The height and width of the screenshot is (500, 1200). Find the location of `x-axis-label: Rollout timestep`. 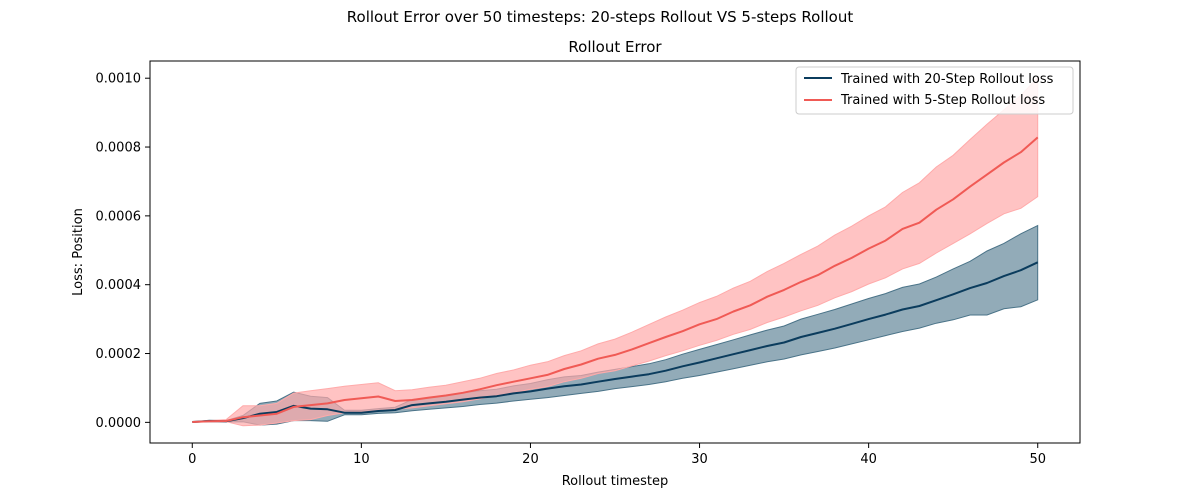

x-axis-label: Rollout timestep is located at coordinates (615, 481).